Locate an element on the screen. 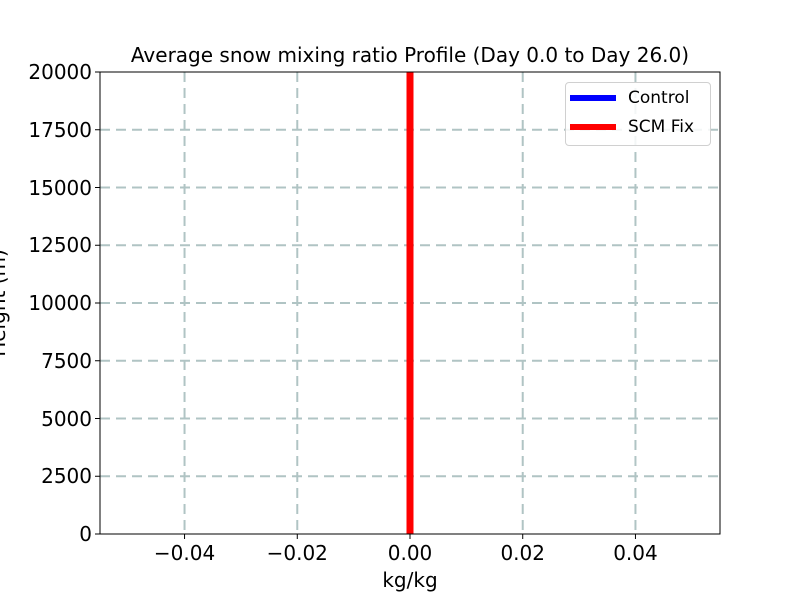 The image size is (800, 600). y-tick-label: 12500 is located at coordinates (60, 245).